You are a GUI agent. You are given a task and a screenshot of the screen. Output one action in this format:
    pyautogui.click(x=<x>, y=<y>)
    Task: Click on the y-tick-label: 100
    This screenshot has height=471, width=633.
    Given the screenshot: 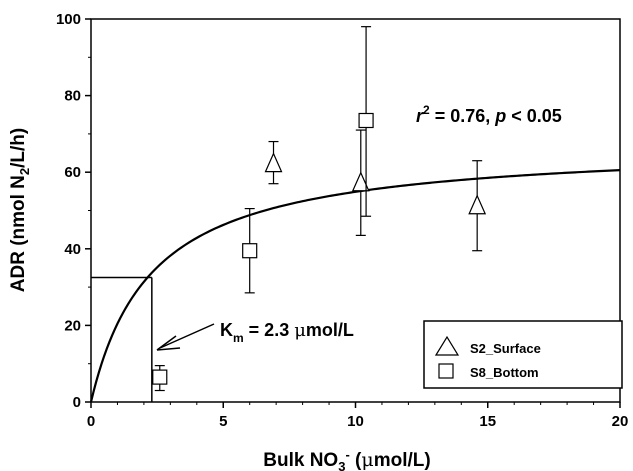 What is the action you would take?
    pyautogui.click(x=68, y=19)
    